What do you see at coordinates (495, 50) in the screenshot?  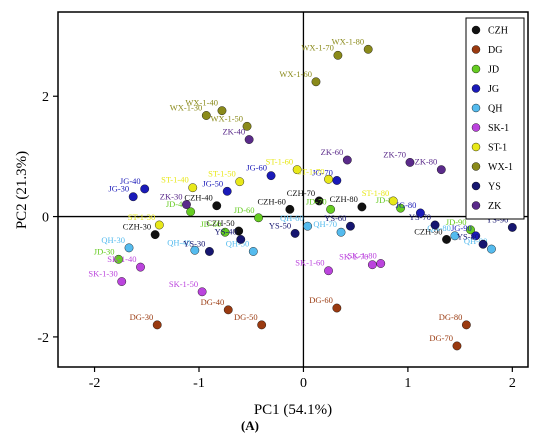 I see `legend-label: DG` at bounding box center [495, 50].